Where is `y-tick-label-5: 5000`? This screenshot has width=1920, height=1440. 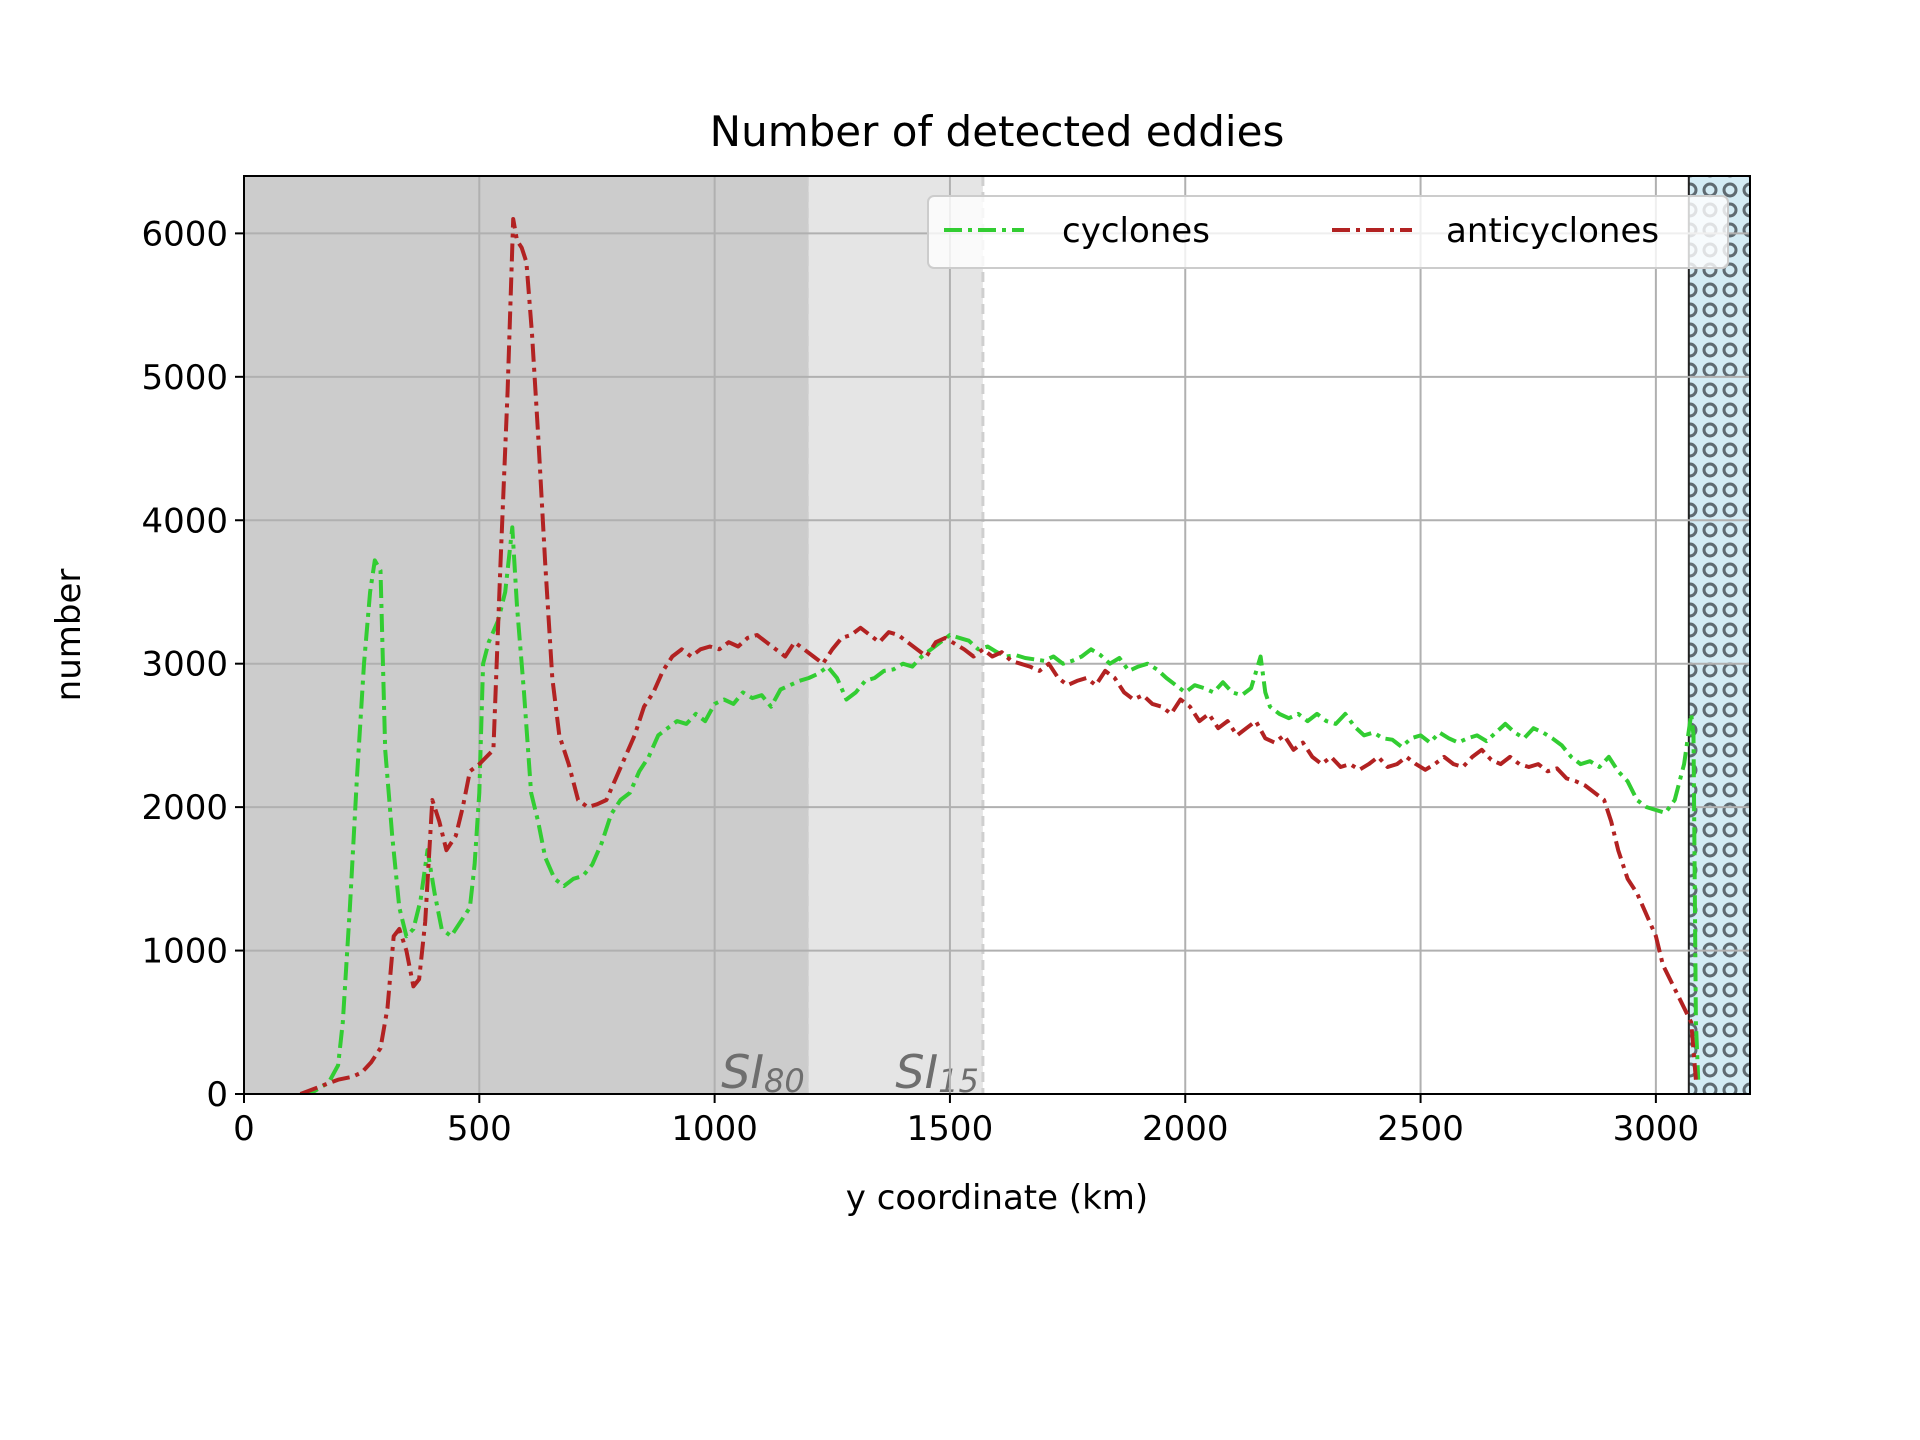
y-tick-label-5: 5000 is located at coordinates (184, 378).